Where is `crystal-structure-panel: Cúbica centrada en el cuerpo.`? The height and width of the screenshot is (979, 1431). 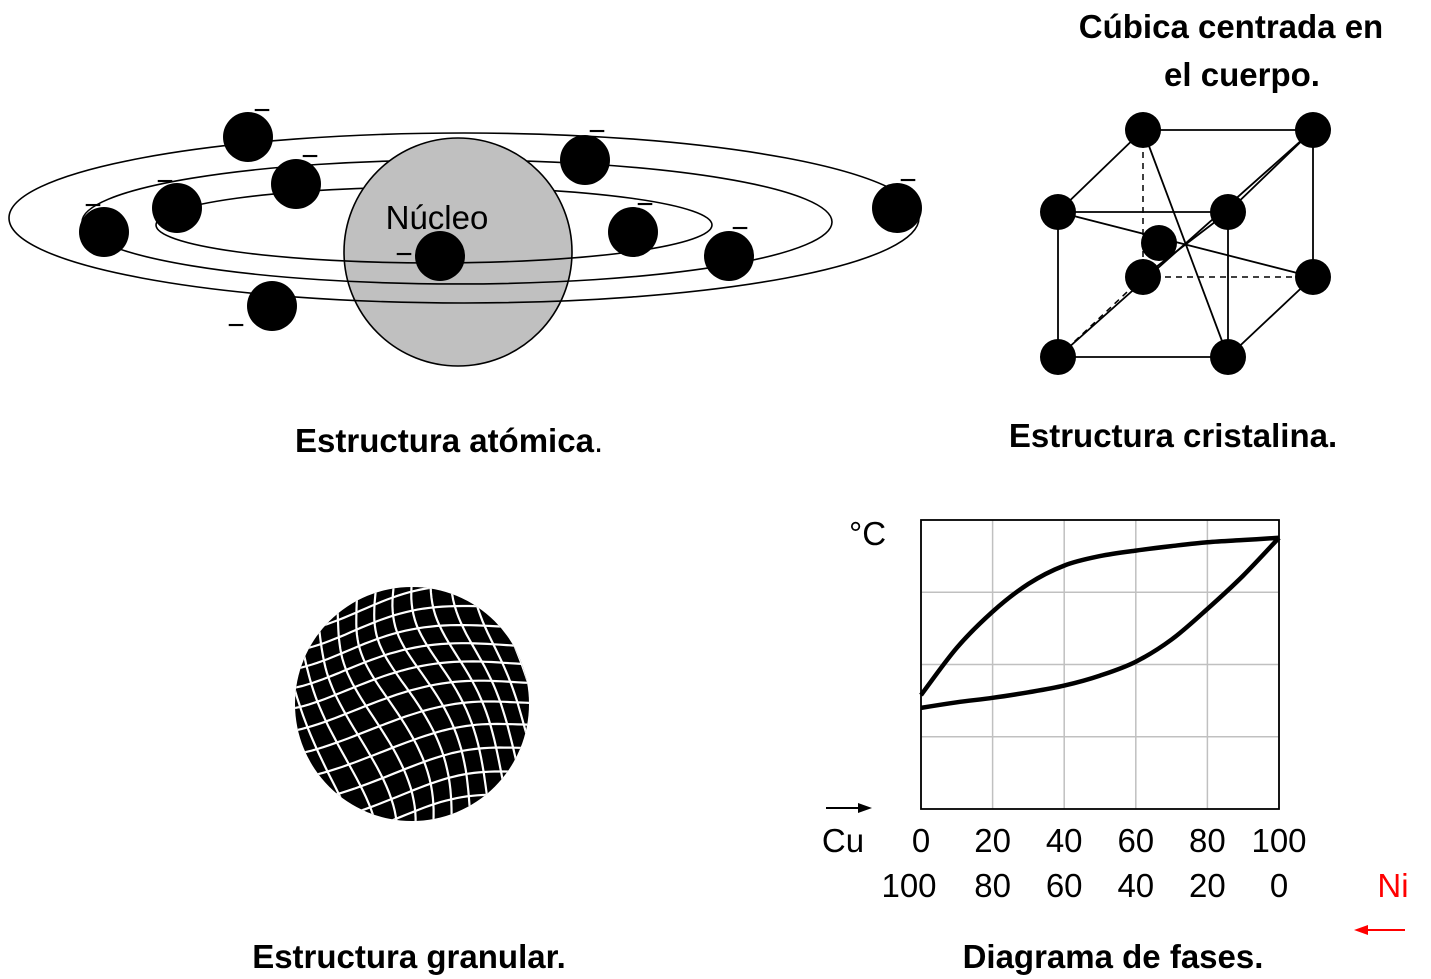 crystal-structure-panel: Cúbica centrada en el cuerpo. is located at coordinates (1196, 231).